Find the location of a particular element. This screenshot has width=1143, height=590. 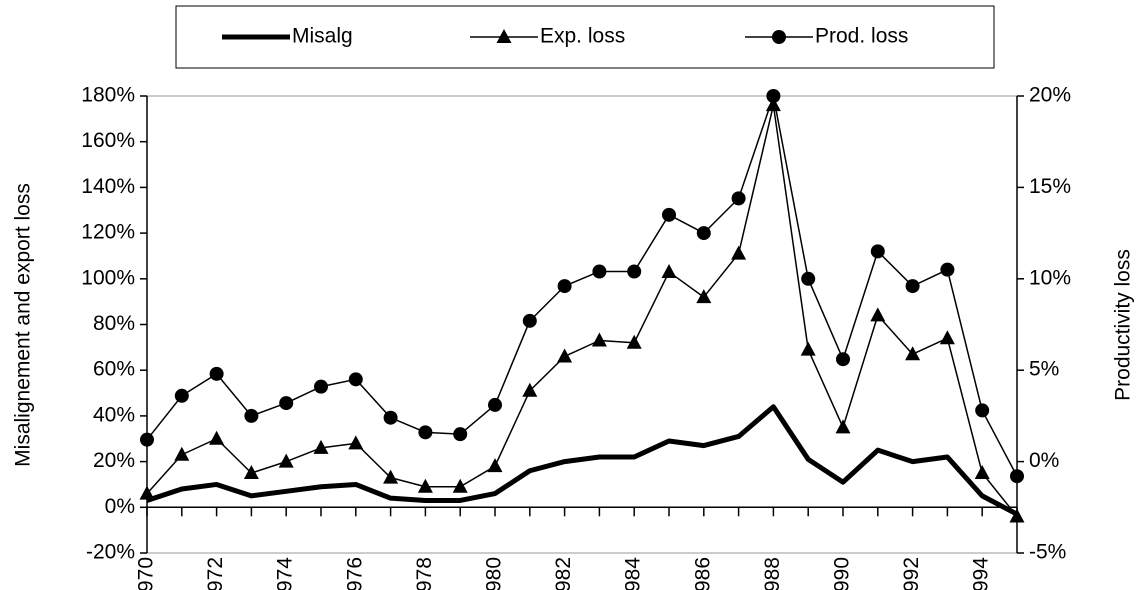

x-tick-label: 1990 is located at coordinates (842, 573).